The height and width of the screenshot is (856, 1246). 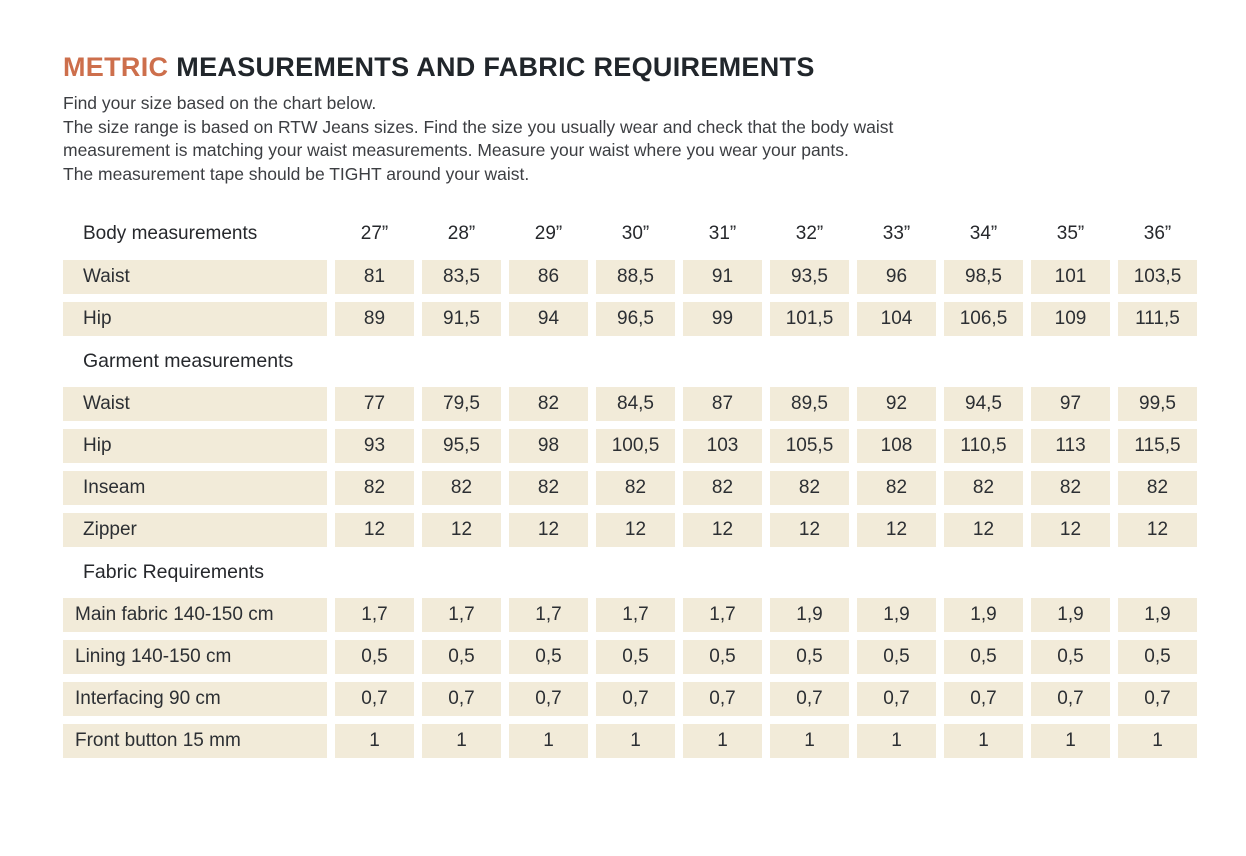 What do you see at coordinates (635, 233) in the screenshot?
I see `column-header-size: 30”` at bounding box center [635, 233].